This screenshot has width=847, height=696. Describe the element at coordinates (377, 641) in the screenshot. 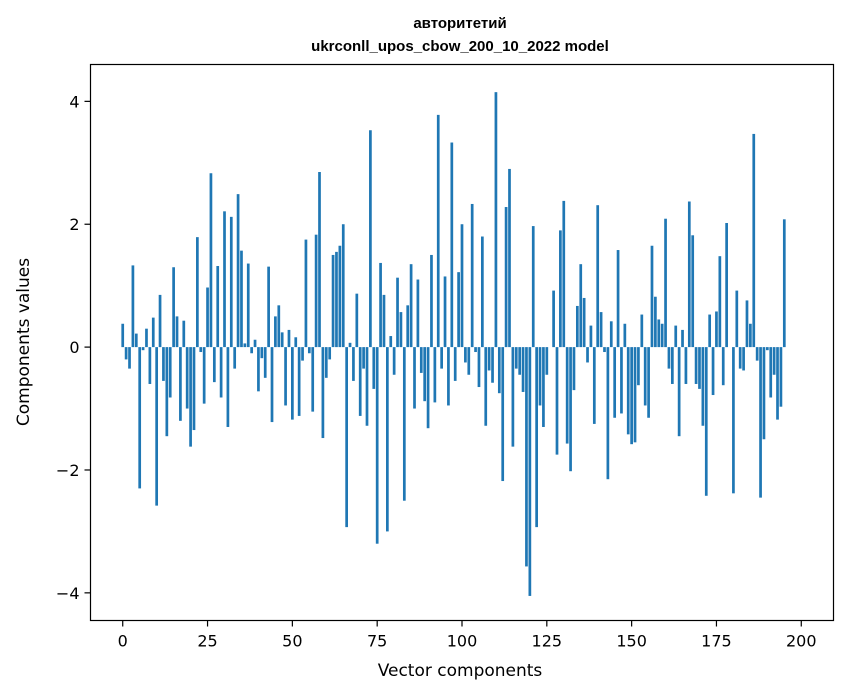

I see `x-tick-label: 75` at that location.